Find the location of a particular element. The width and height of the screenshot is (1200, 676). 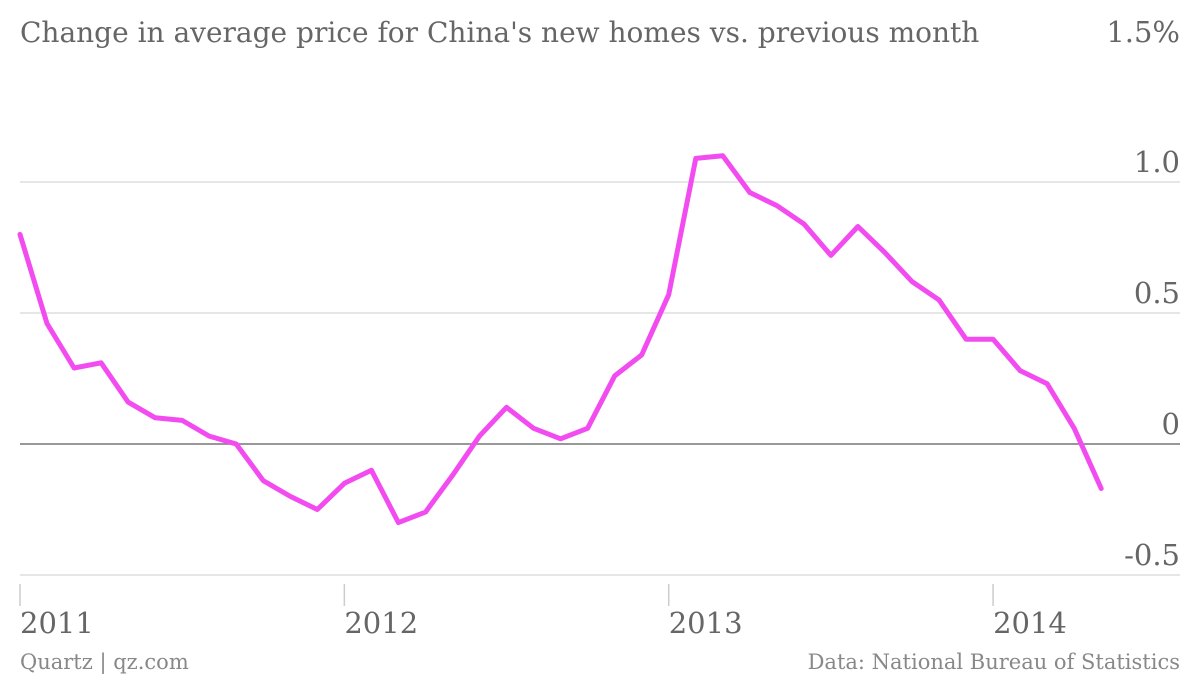

x-tick-label-2: 2013 is located at coordinates (706, 623).